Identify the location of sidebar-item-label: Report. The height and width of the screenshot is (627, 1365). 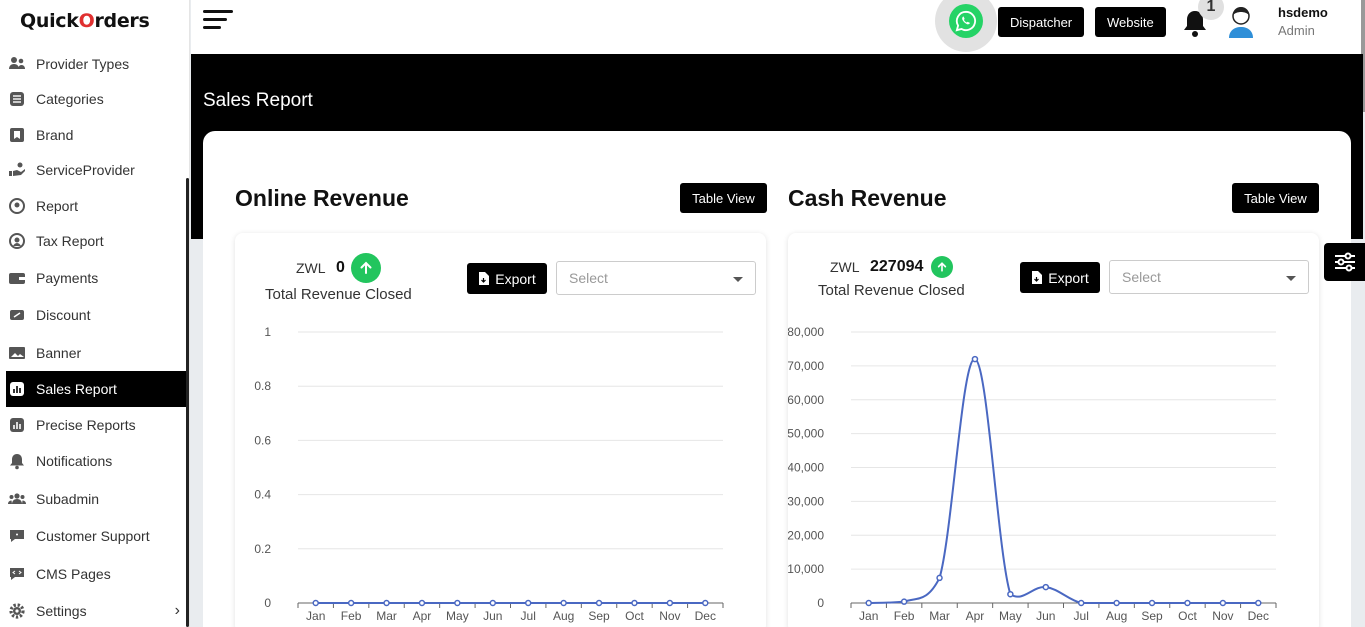
(57, 206).